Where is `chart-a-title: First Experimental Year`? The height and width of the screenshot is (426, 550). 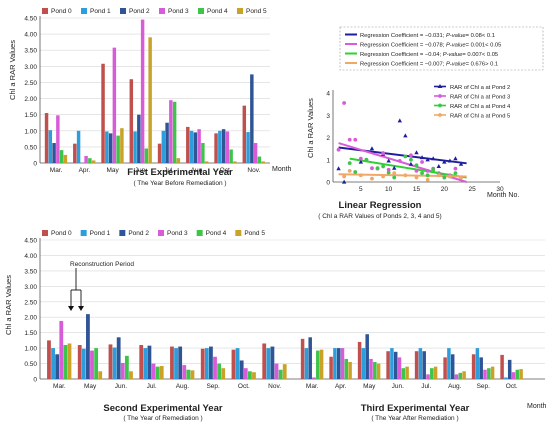 chart-a-title: First Experimental Year is located at coordinates (180, 172).